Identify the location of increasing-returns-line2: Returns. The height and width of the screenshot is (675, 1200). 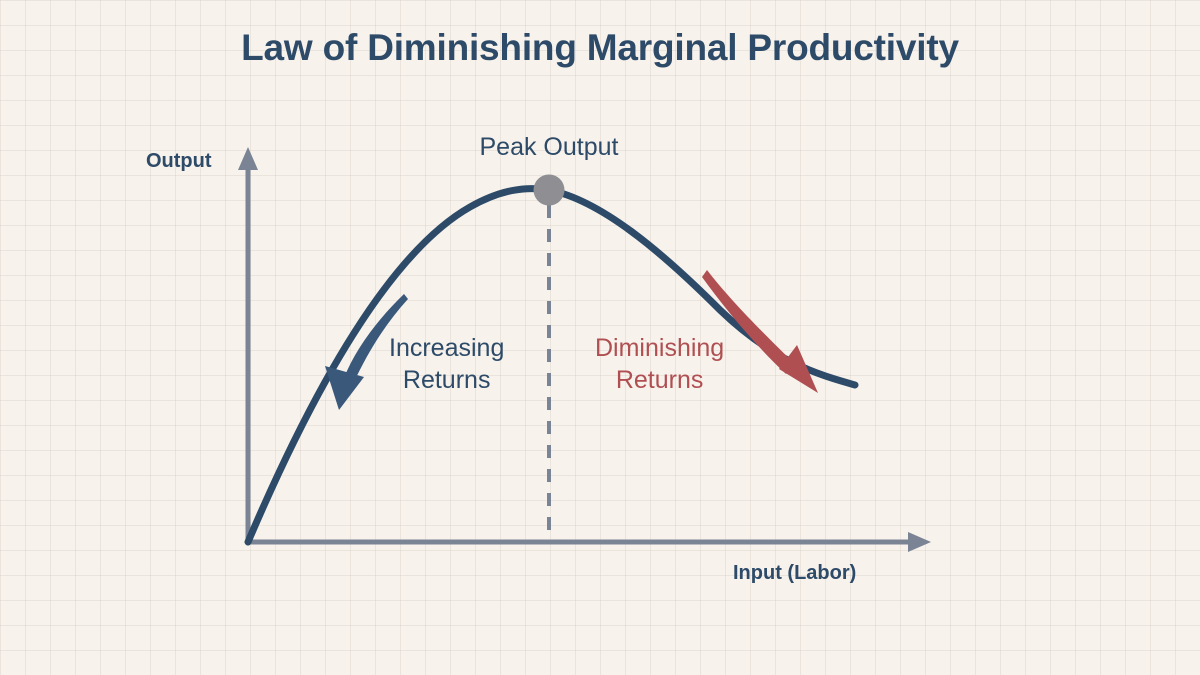
(446, 380).